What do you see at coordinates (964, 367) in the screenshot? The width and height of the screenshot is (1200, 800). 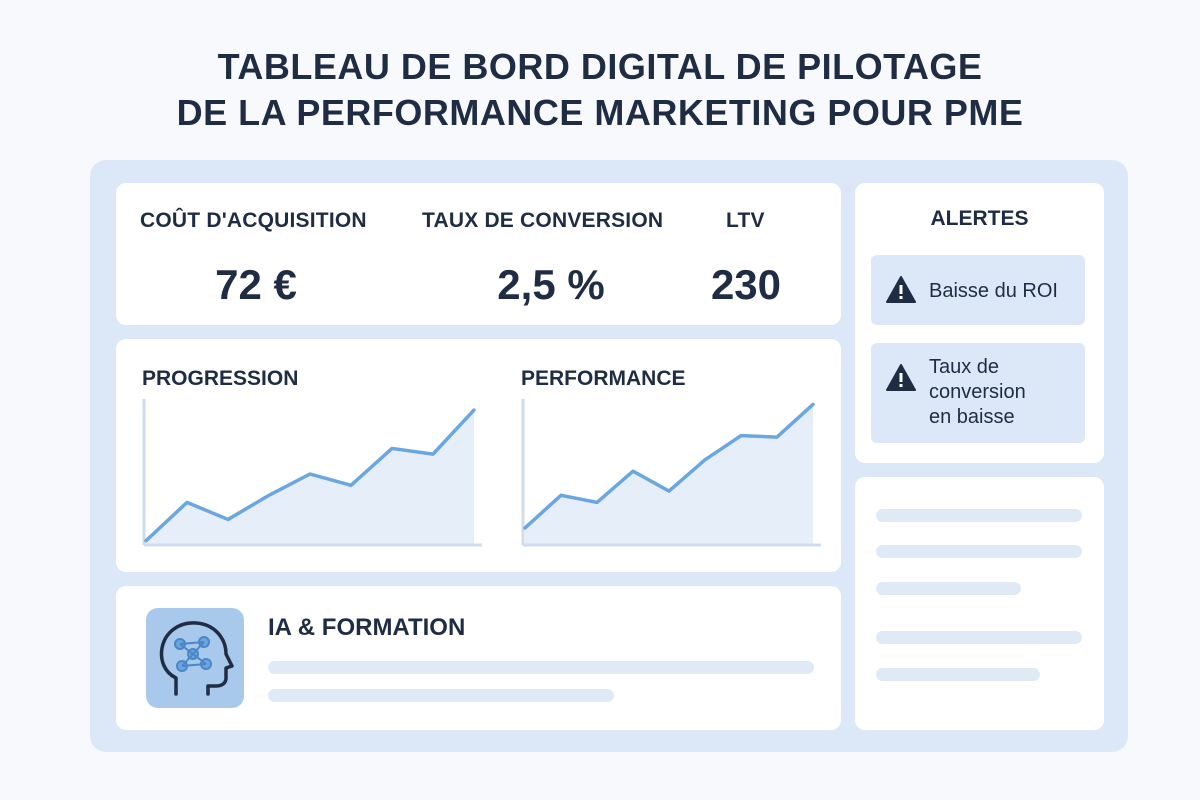 I see `alert-text-line: Taux de` at bounding box center [964, 367].